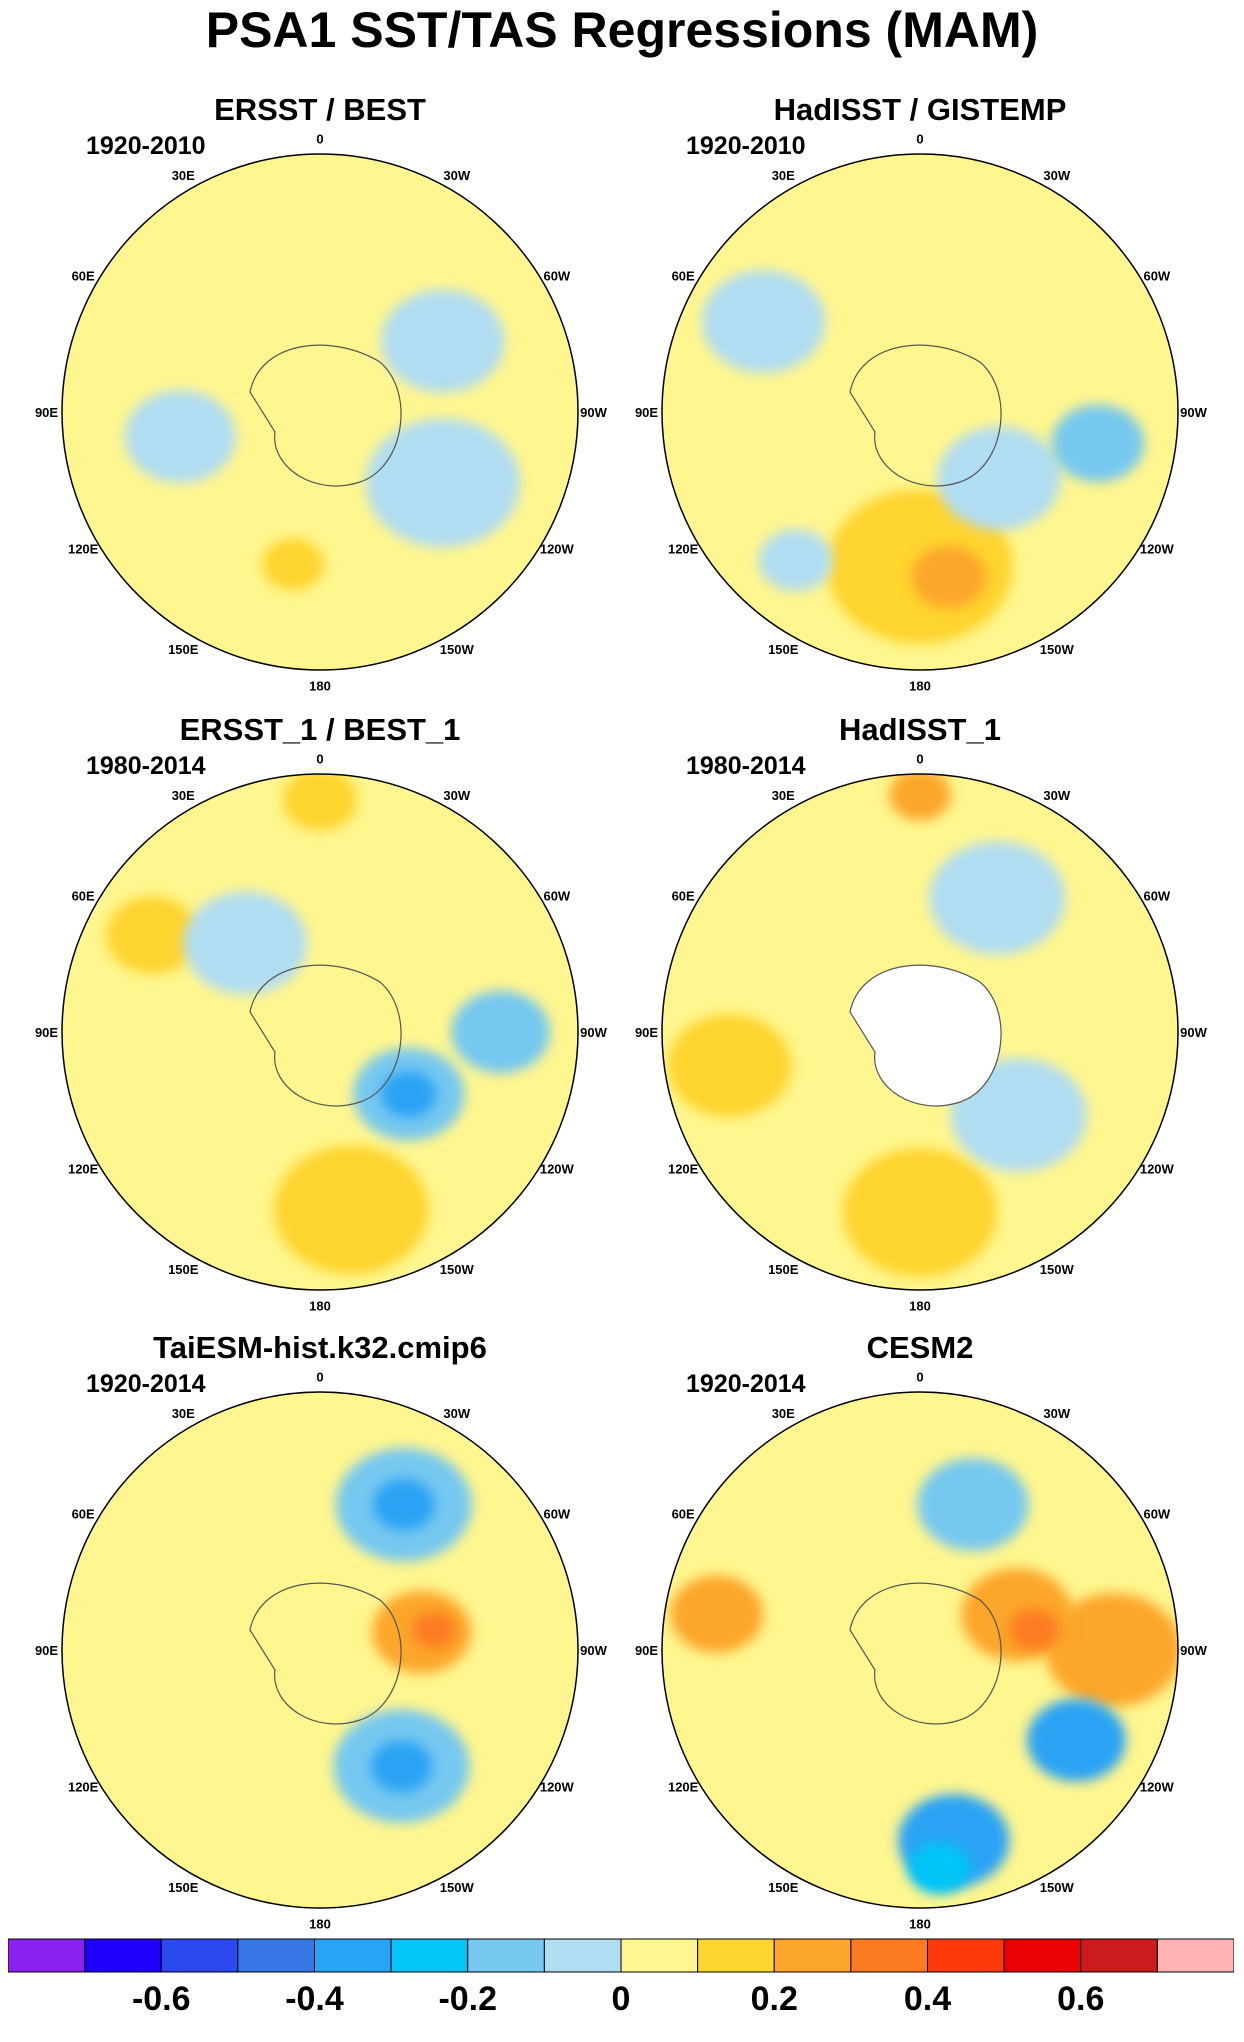  What do you see at coordinates (320, 729) in the screenshot?
I see `panel-title: ERSST_1 / BEST_1` at bounding box center [320, 729].